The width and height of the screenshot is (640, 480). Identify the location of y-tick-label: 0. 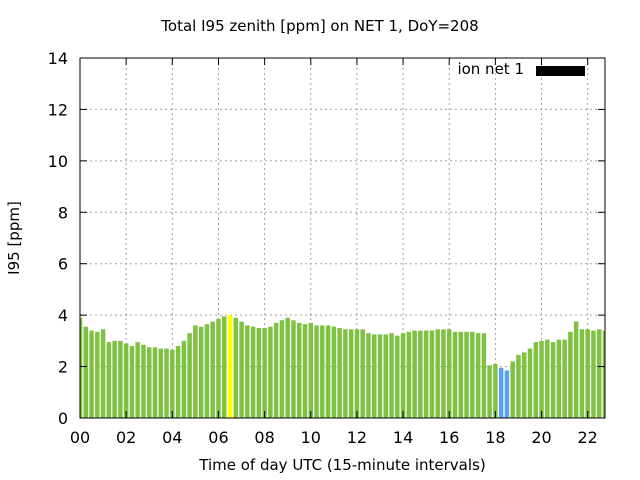
(63, 418).